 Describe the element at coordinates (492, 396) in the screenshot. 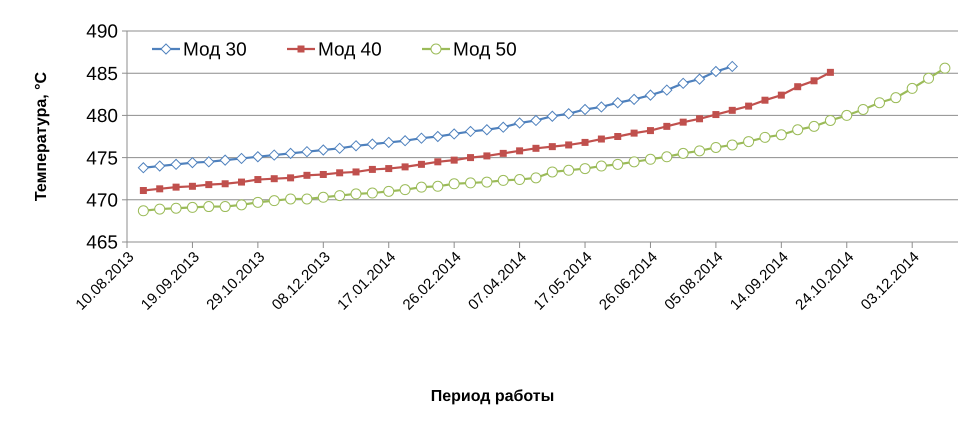

I see `x-axis-title: Период работы` at that location.